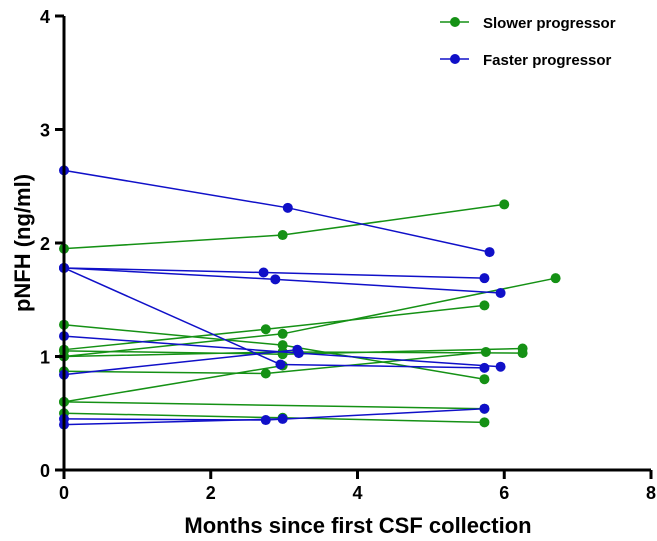 This screenshot has width=657, height=541. I want to click on x-tick-label: 6, so click(504, 493).